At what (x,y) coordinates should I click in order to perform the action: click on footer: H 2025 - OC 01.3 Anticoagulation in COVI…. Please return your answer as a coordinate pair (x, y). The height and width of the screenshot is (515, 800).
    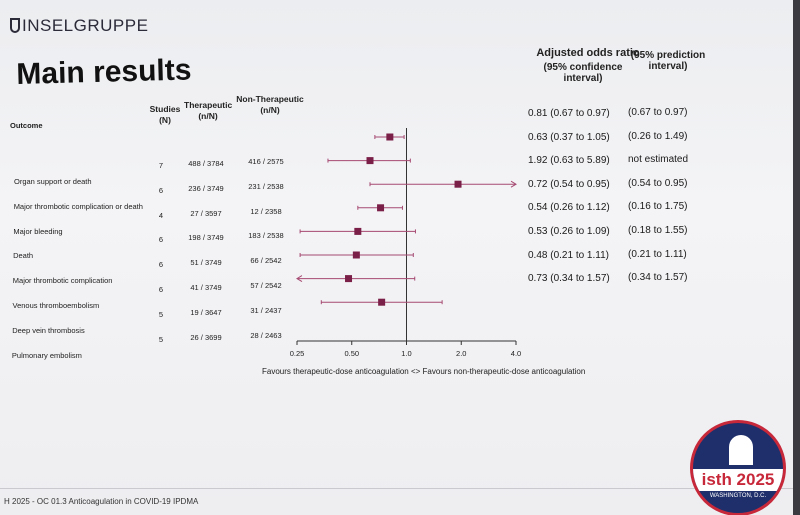
    Looking at the image, I should click on (400, 501).